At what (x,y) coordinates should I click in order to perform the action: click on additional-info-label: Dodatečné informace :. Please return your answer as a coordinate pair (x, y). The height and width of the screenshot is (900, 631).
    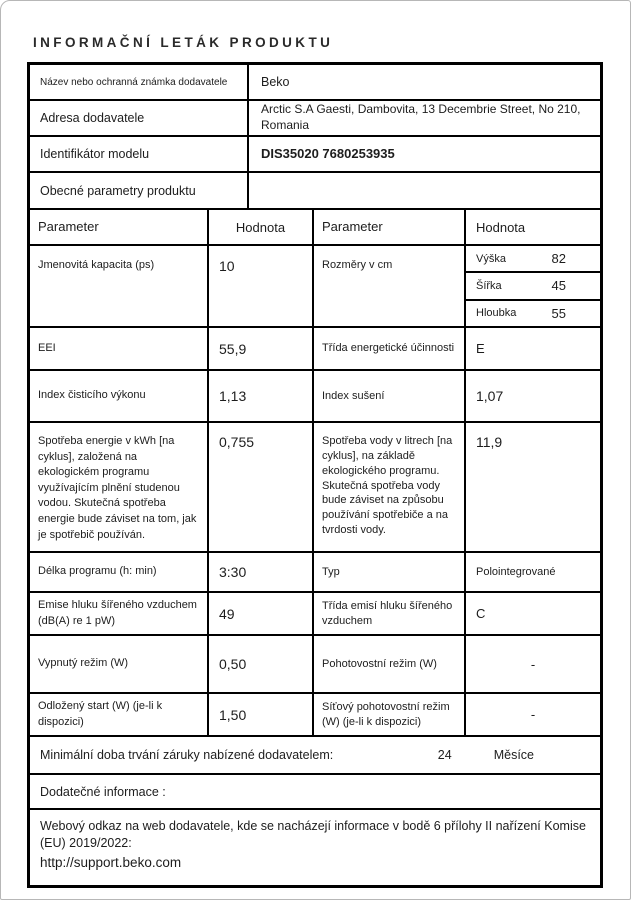
    Looking at the image, I should click on (103, 791).